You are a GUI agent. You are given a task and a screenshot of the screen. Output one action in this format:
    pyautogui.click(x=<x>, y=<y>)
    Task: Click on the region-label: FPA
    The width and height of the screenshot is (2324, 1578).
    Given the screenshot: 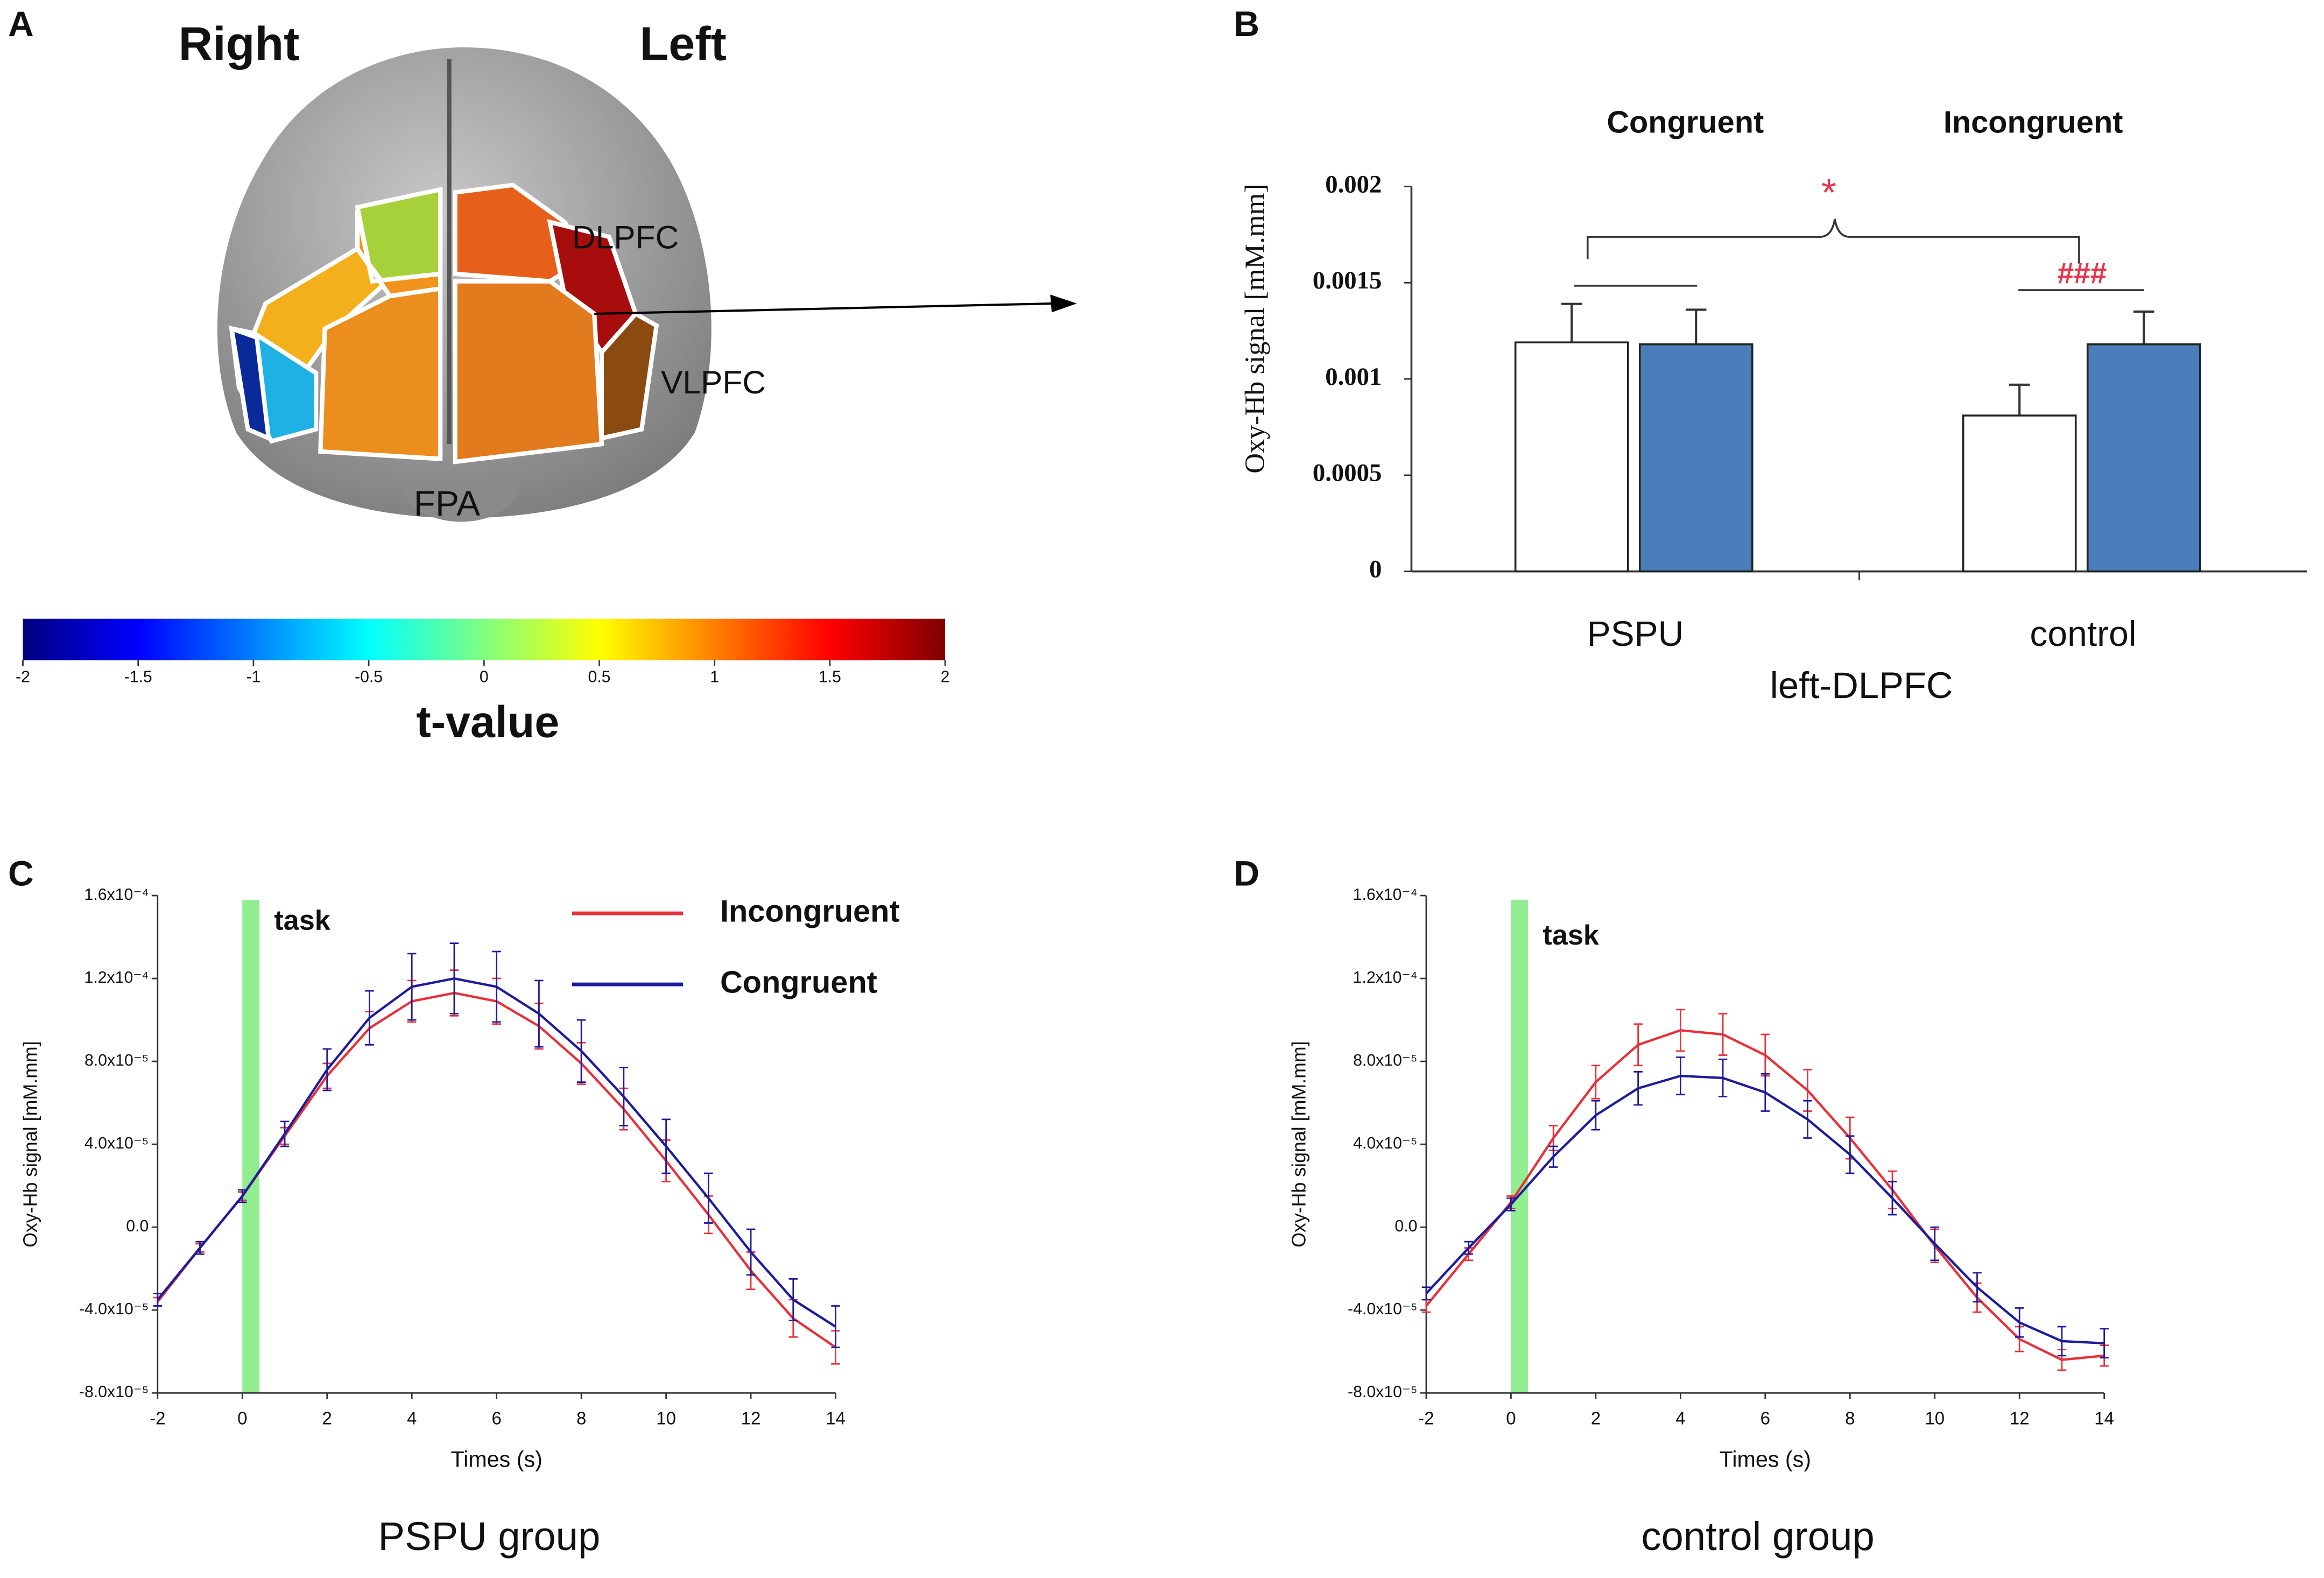 What is the action you would take?
    pyautogui.click(x=447, y=503)
    